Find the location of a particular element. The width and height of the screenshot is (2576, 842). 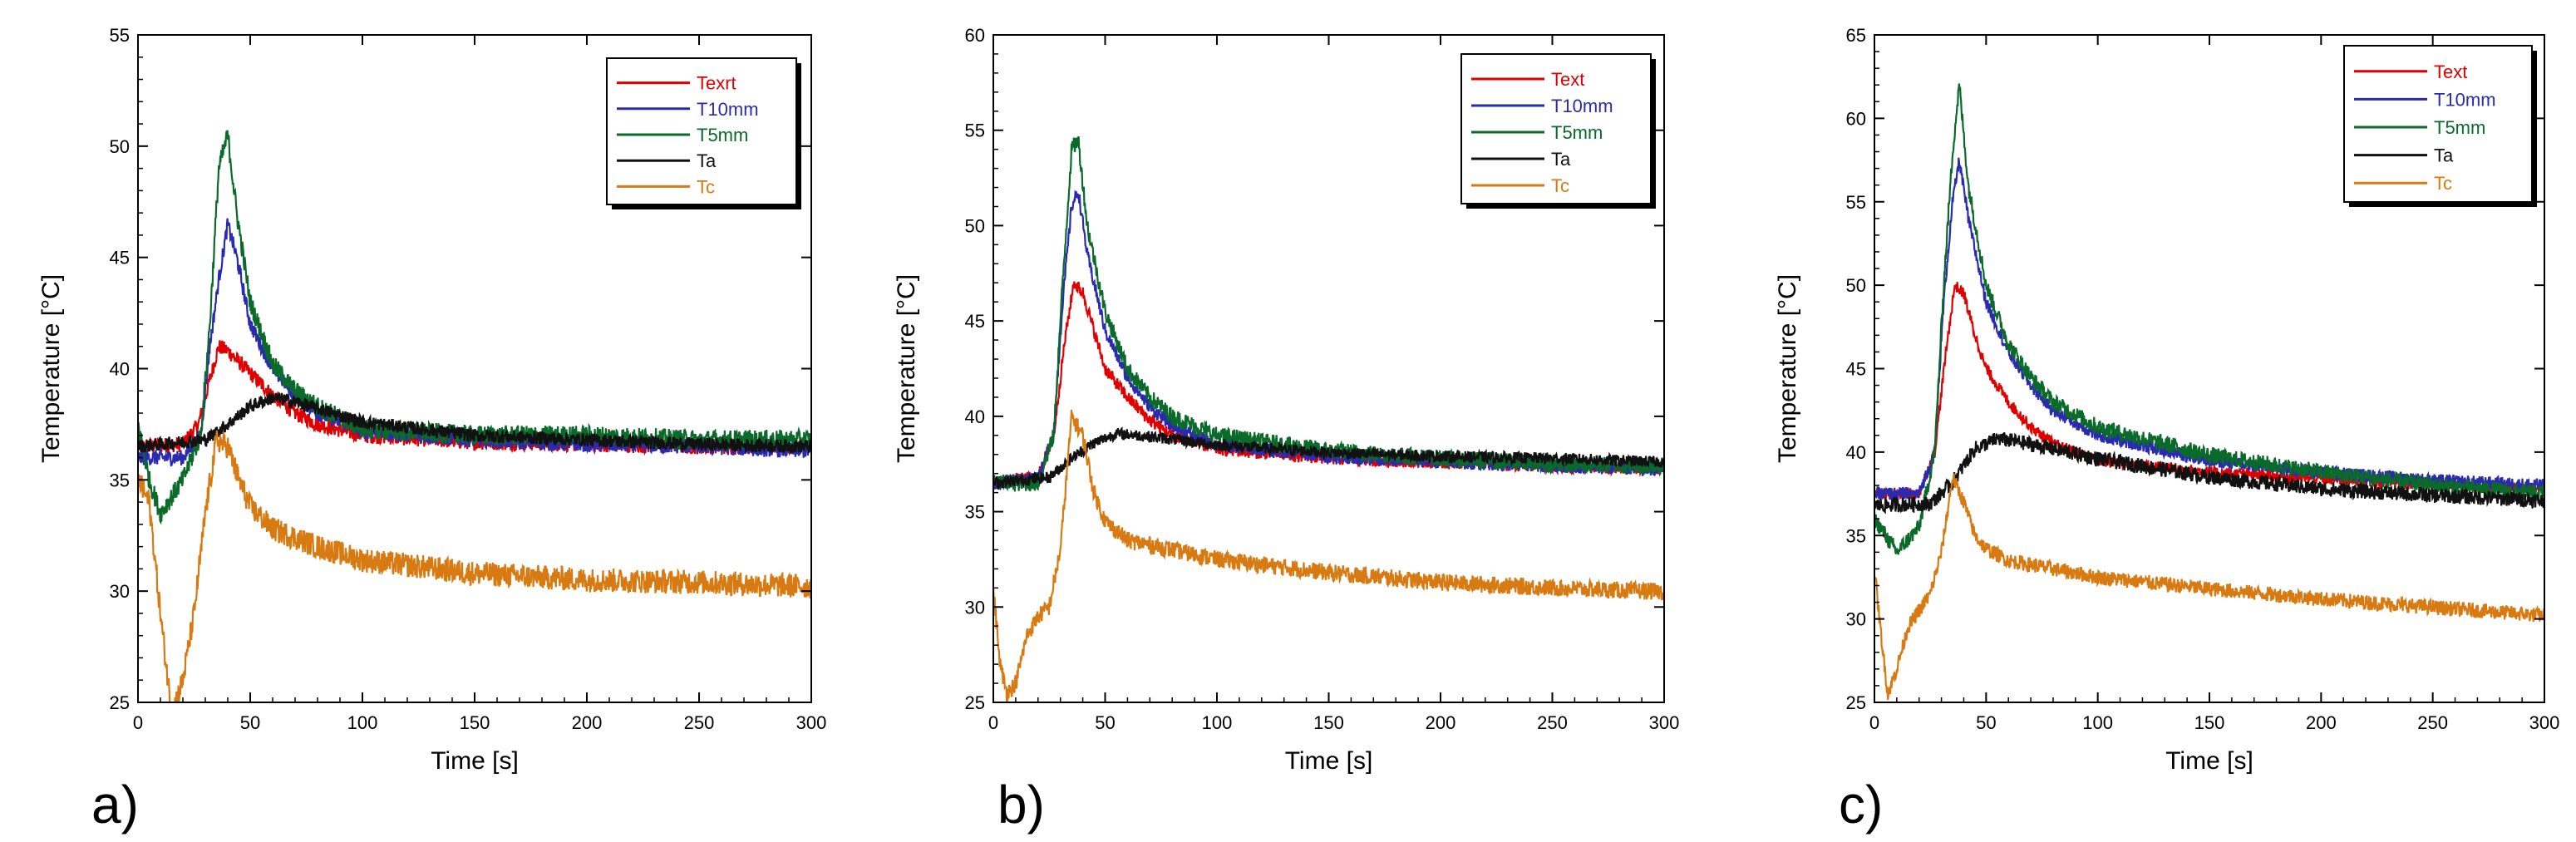

legend: Texrt T10mm T5mm Ta Tc is located at coordinates (703, 133).